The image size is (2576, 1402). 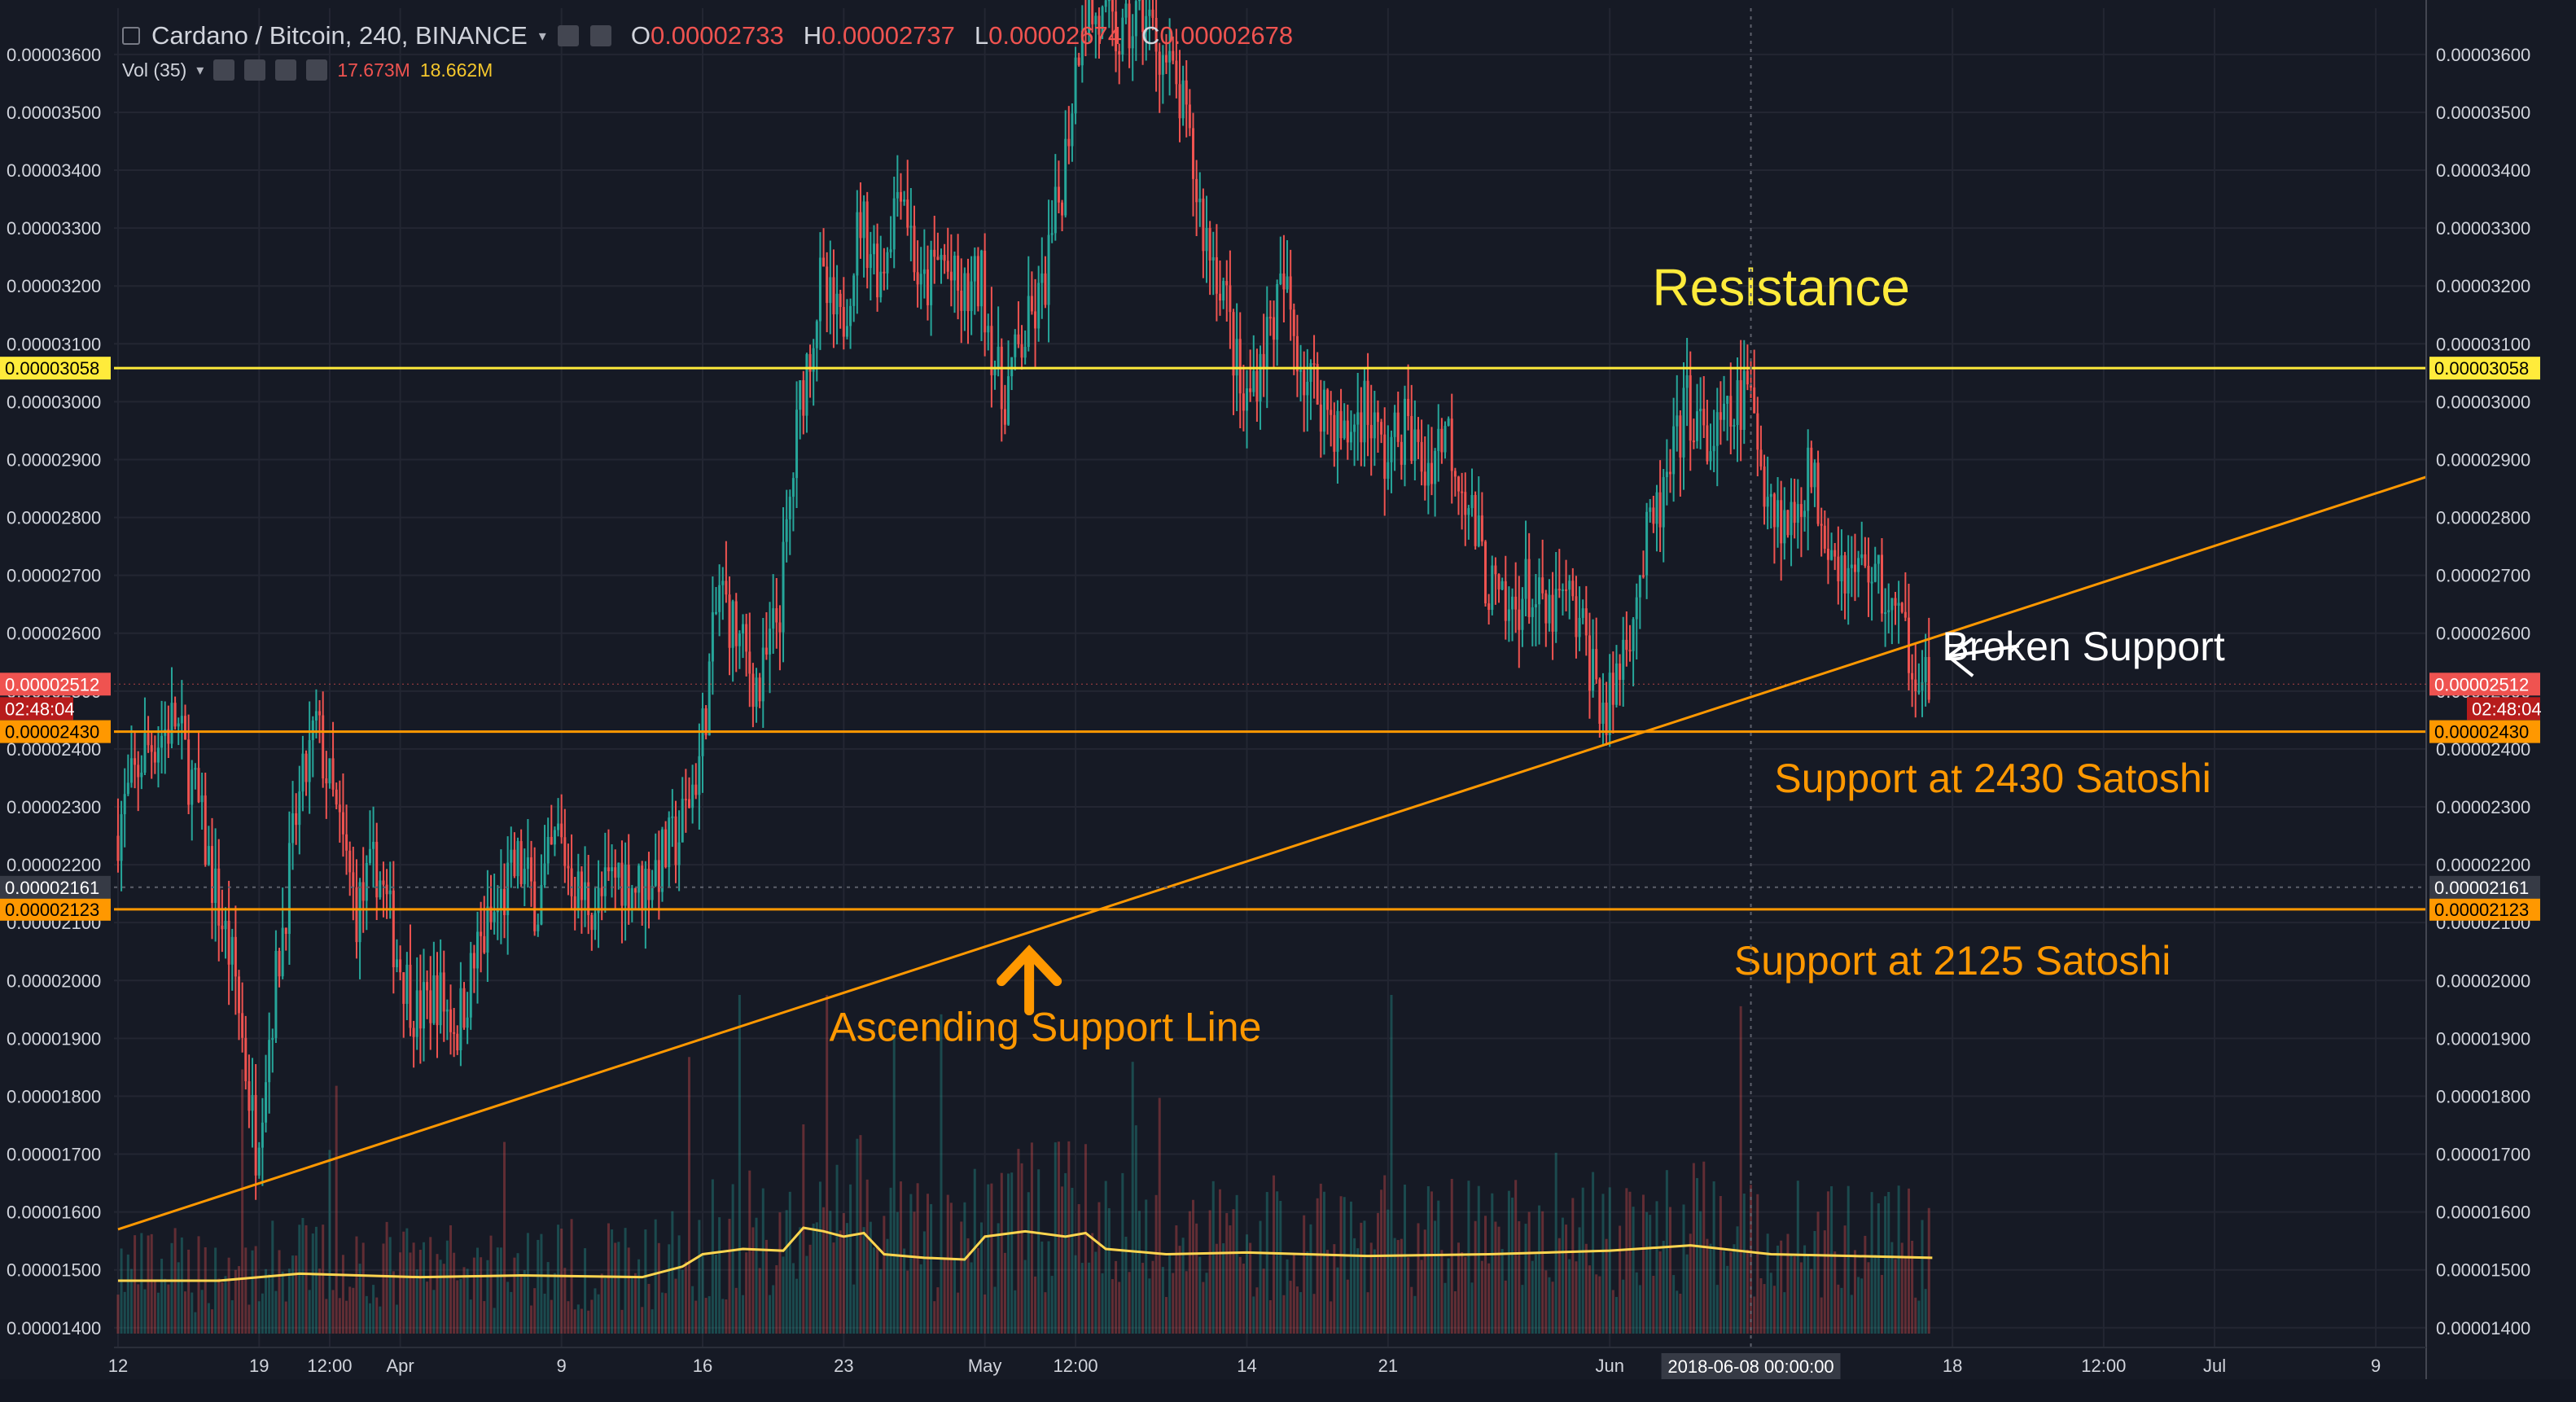 I want to click on plus-icon, so click(x=286, y=70).